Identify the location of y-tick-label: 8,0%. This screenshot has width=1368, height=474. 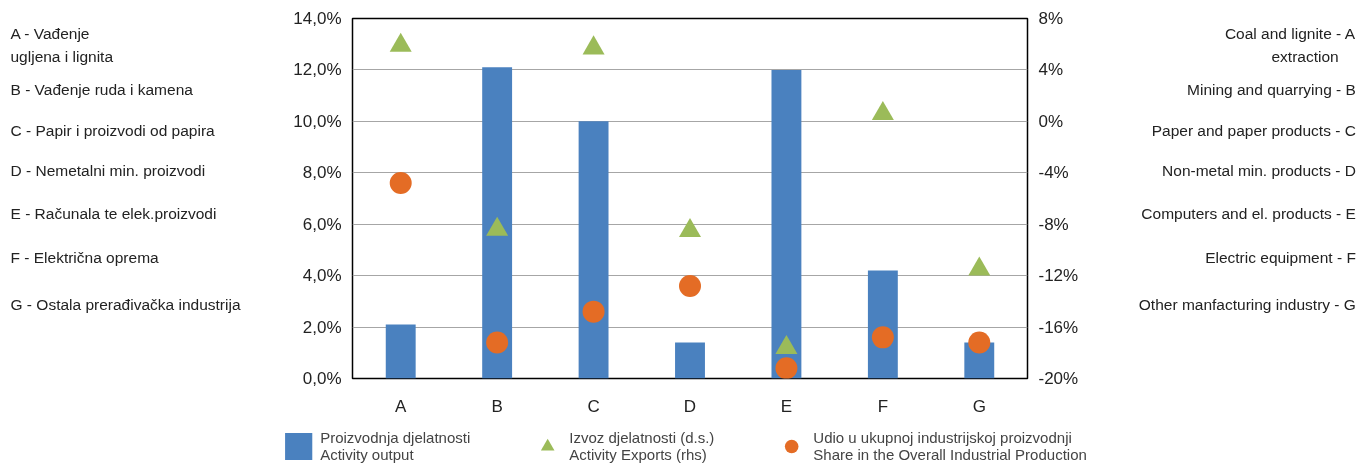
(322, 173).